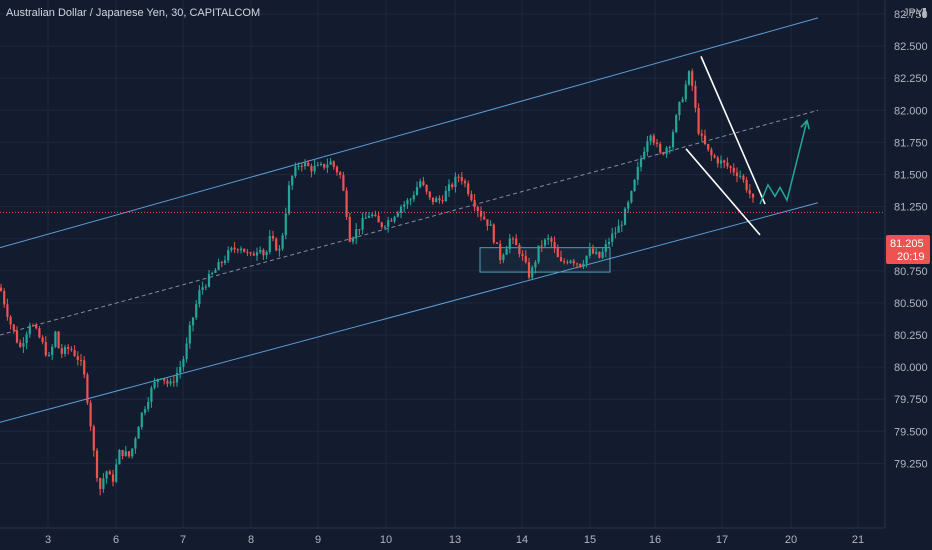  Describe the element at coordinates (913, 13) in the screenshot. I see `currency-label: JPY` at that location.